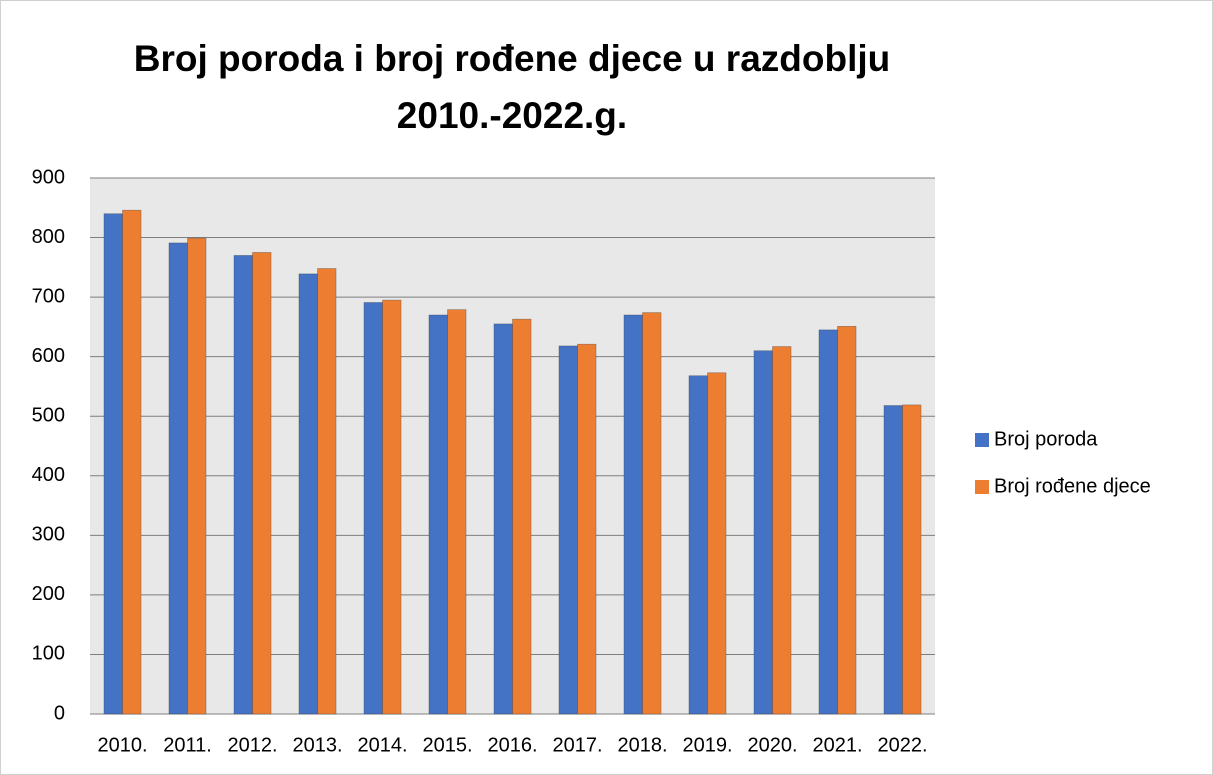 This screenshot has width=1213, height=775. I want to click on y-tick-label: 400, so click(48, 475).